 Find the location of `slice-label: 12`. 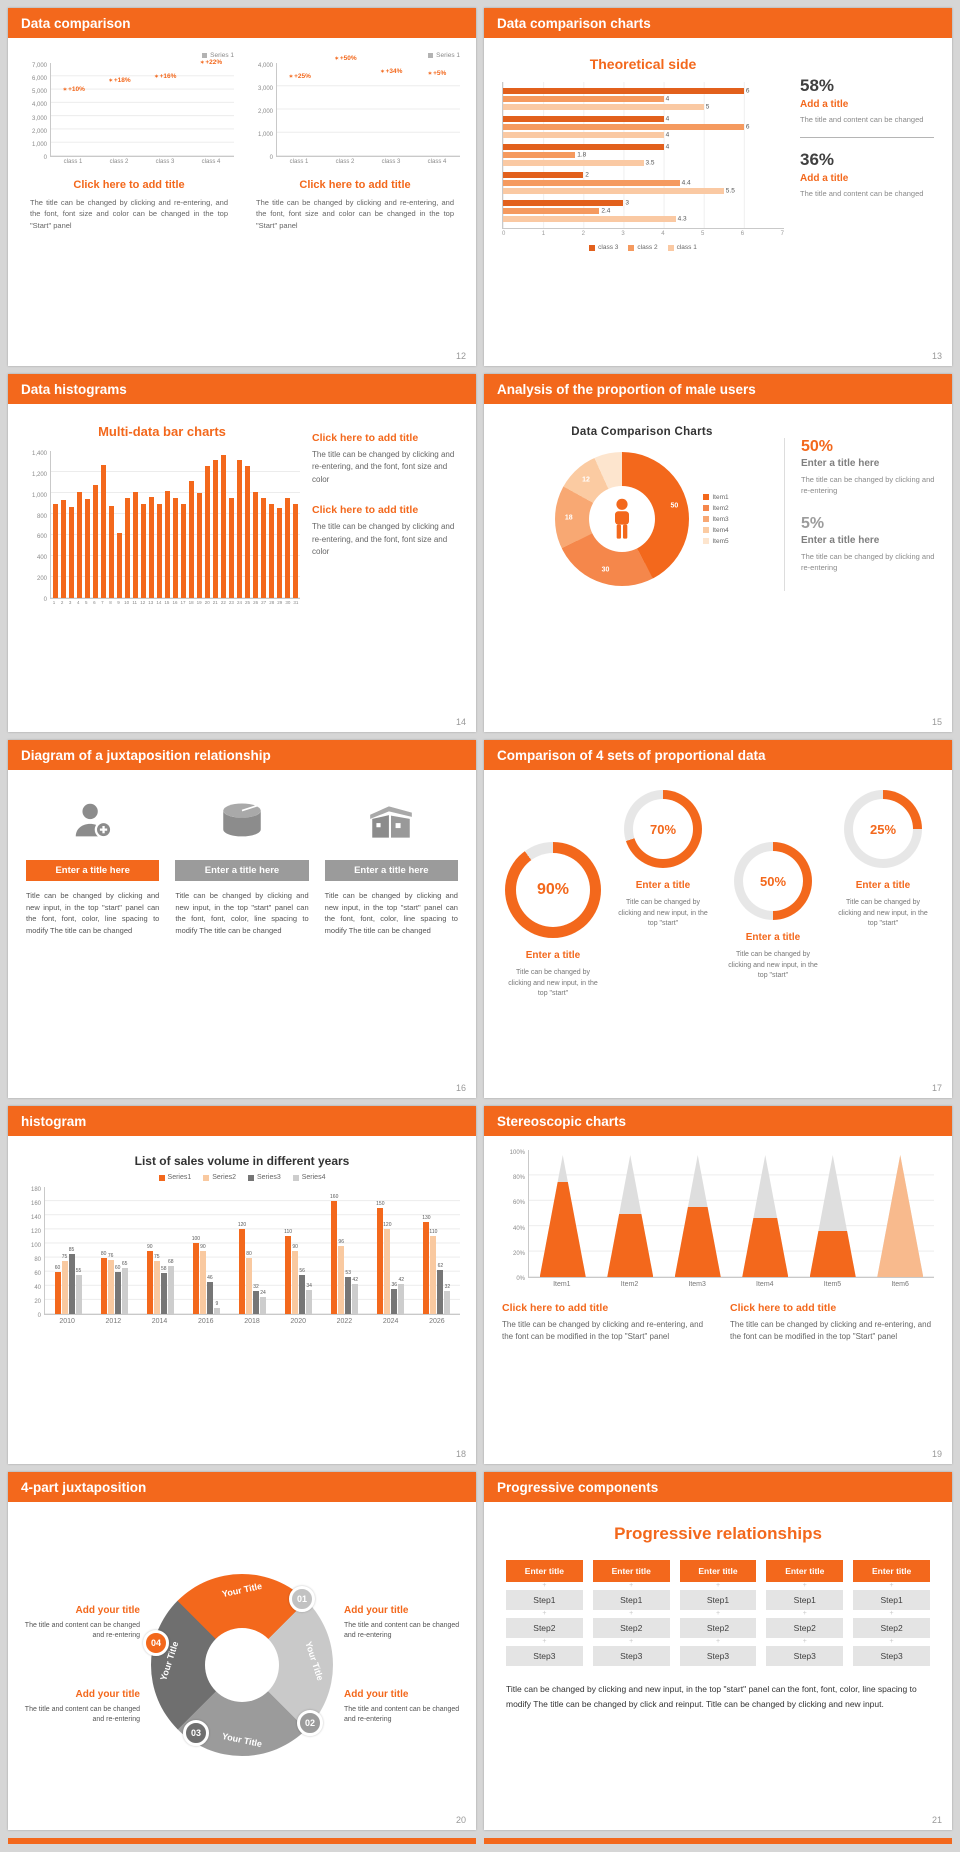

slice-label: 12 is located at coordinates (586, 480).